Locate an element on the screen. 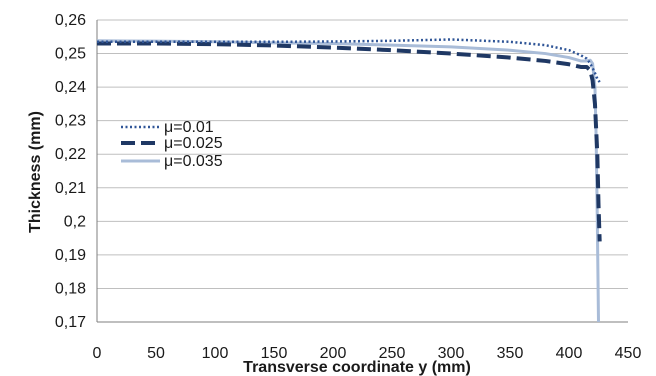  y-tick-label: 0,19 is located at coordinates (70, 255).